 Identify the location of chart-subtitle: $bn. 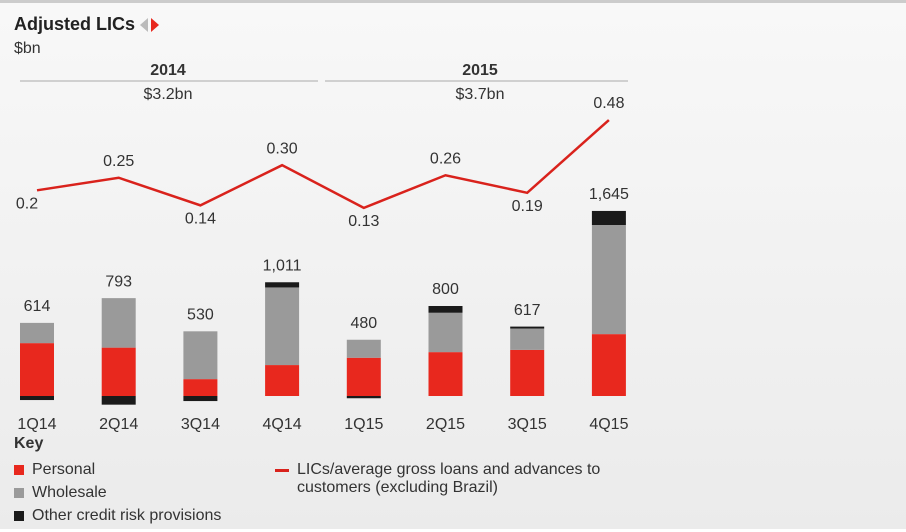
(27, 48).